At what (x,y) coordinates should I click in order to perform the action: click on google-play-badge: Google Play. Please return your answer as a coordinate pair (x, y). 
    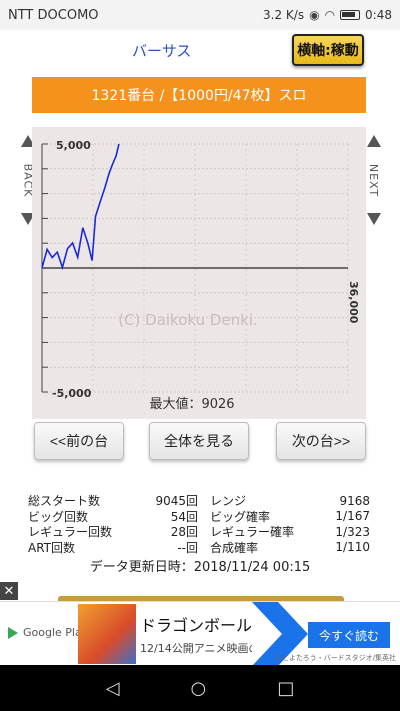
    Looking at the image, I should click on (48, 632).